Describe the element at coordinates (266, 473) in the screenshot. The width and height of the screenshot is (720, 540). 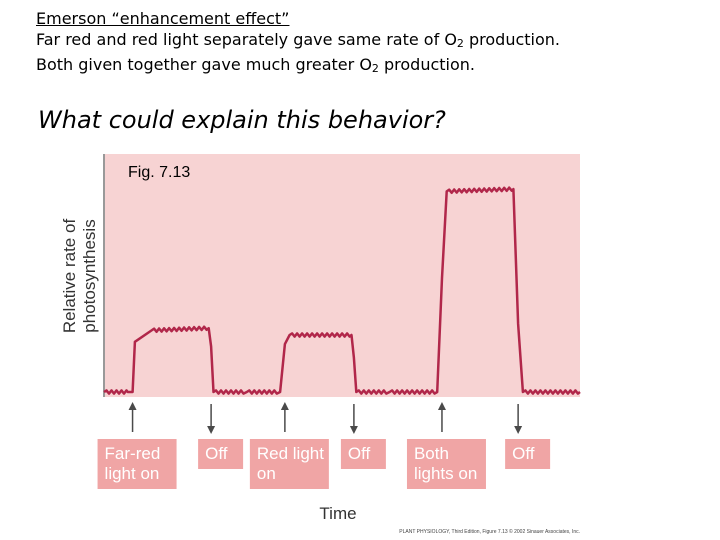
I see `event-label-line: on` at that location.